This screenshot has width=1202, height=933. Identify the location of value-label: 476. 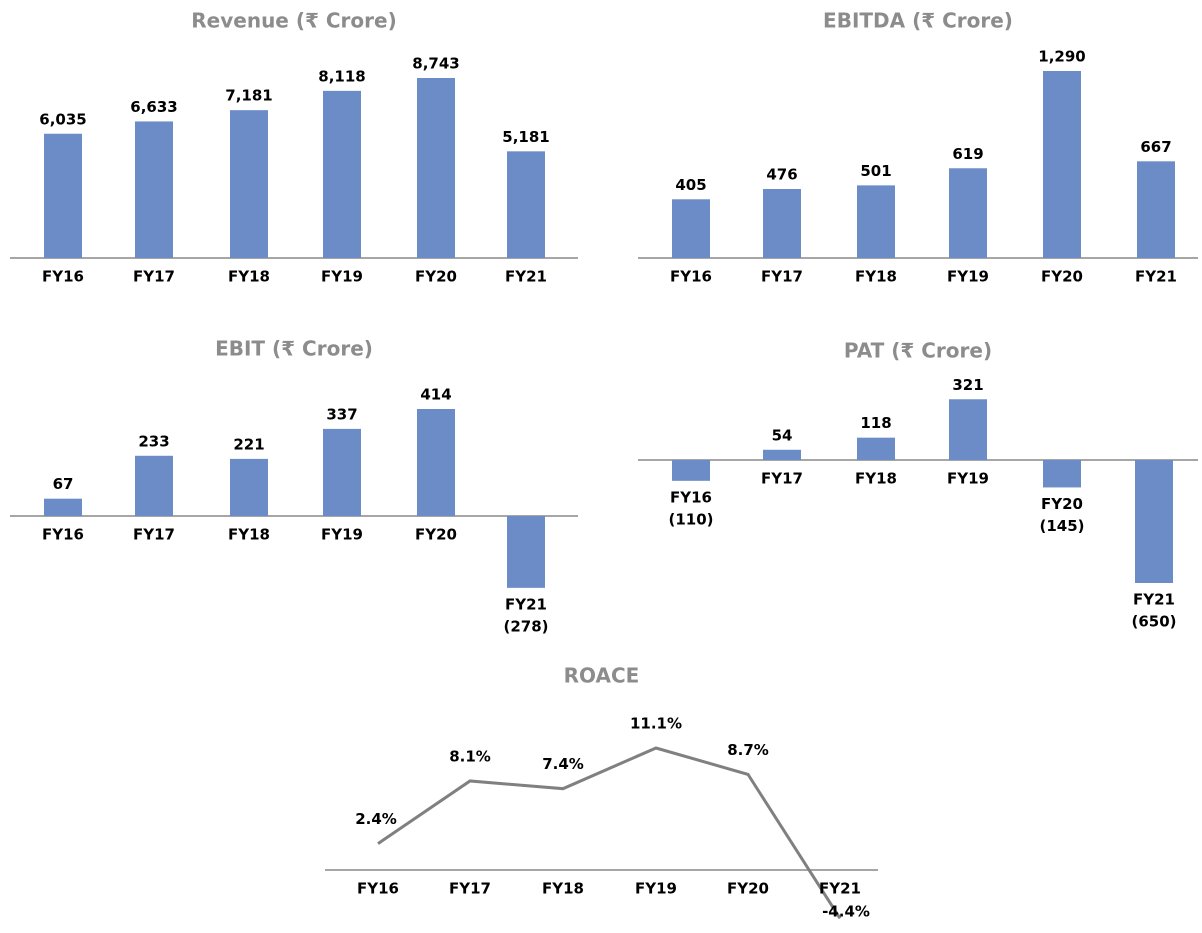
(781, 174).